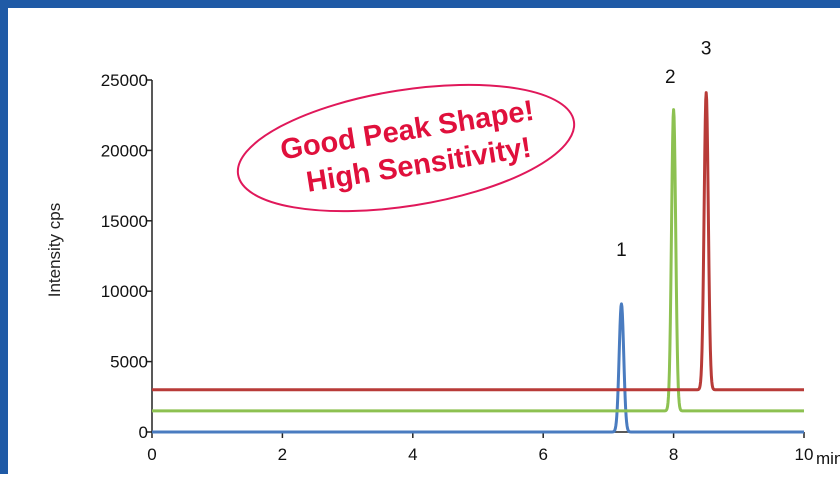 This screenshot has width=840, height=482. What do you see at coordinates (124, 221) in the screenshot?
I see `y-tick-label: 15000` at bounding box center [124, 221].